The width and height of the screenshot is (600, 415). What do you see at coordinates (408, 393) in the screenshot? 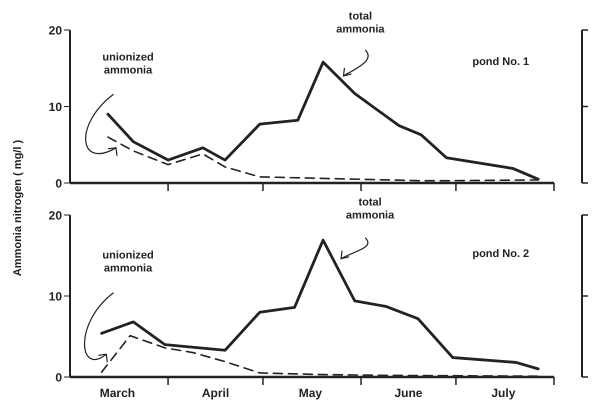
I see `x-tick-label: June` at bounding box center [408, 393].